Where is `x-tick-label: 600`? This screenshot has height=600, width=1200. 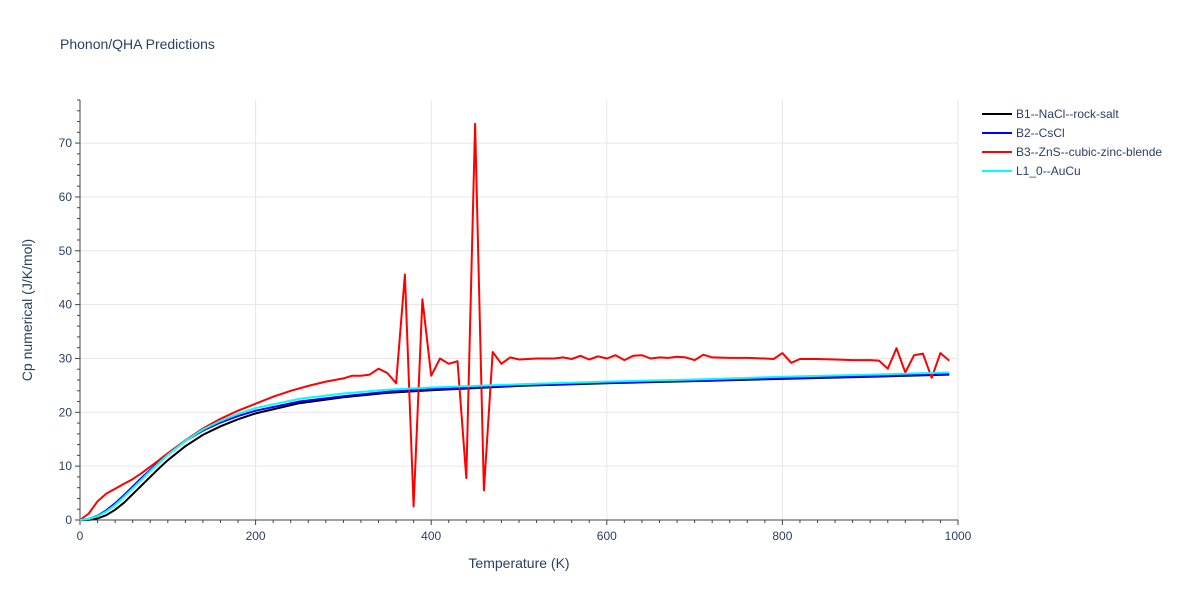 x-tick-label: 600 is located at coordinates (607, 536).